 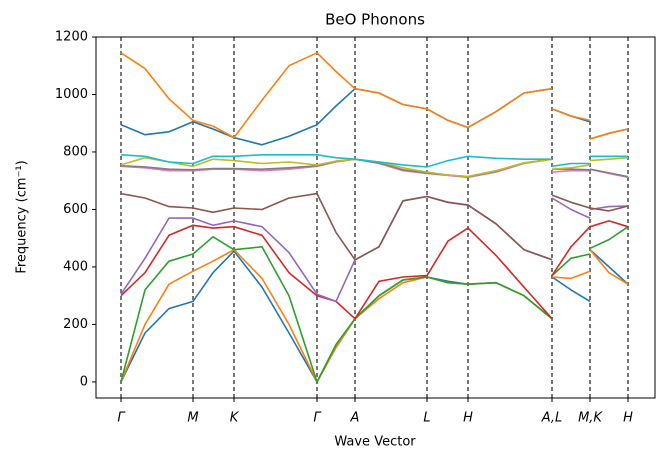 I want to click on y-tick-label: 600, so click(x=75, y=209).